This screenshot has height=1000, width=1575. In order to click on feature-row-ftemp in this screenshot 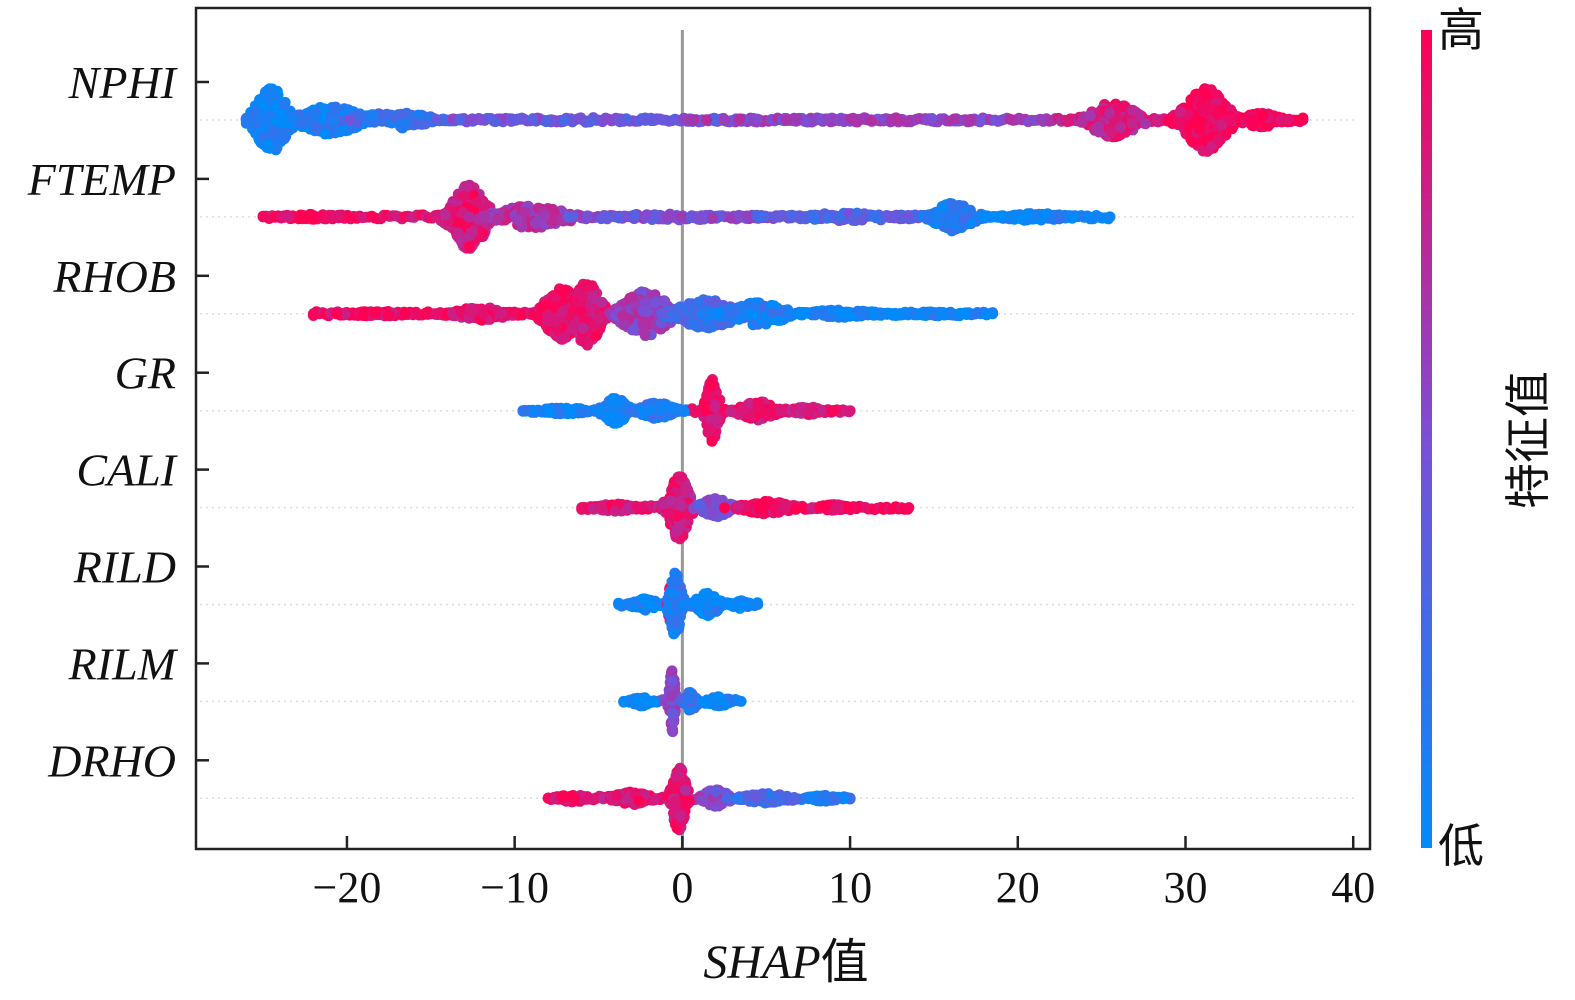, I will do `click(686, 216)`.